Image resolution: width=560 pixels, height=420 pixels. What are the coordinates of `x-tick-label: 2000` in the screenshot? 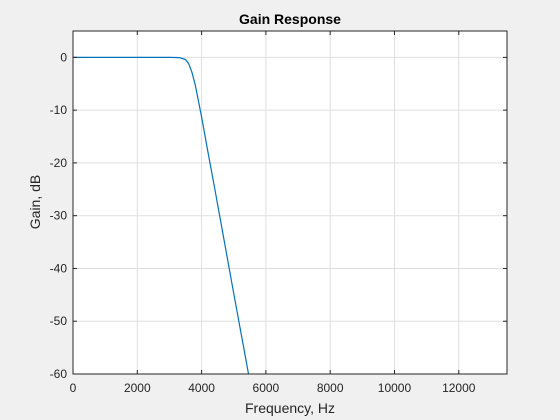 It's located at (137, 388).